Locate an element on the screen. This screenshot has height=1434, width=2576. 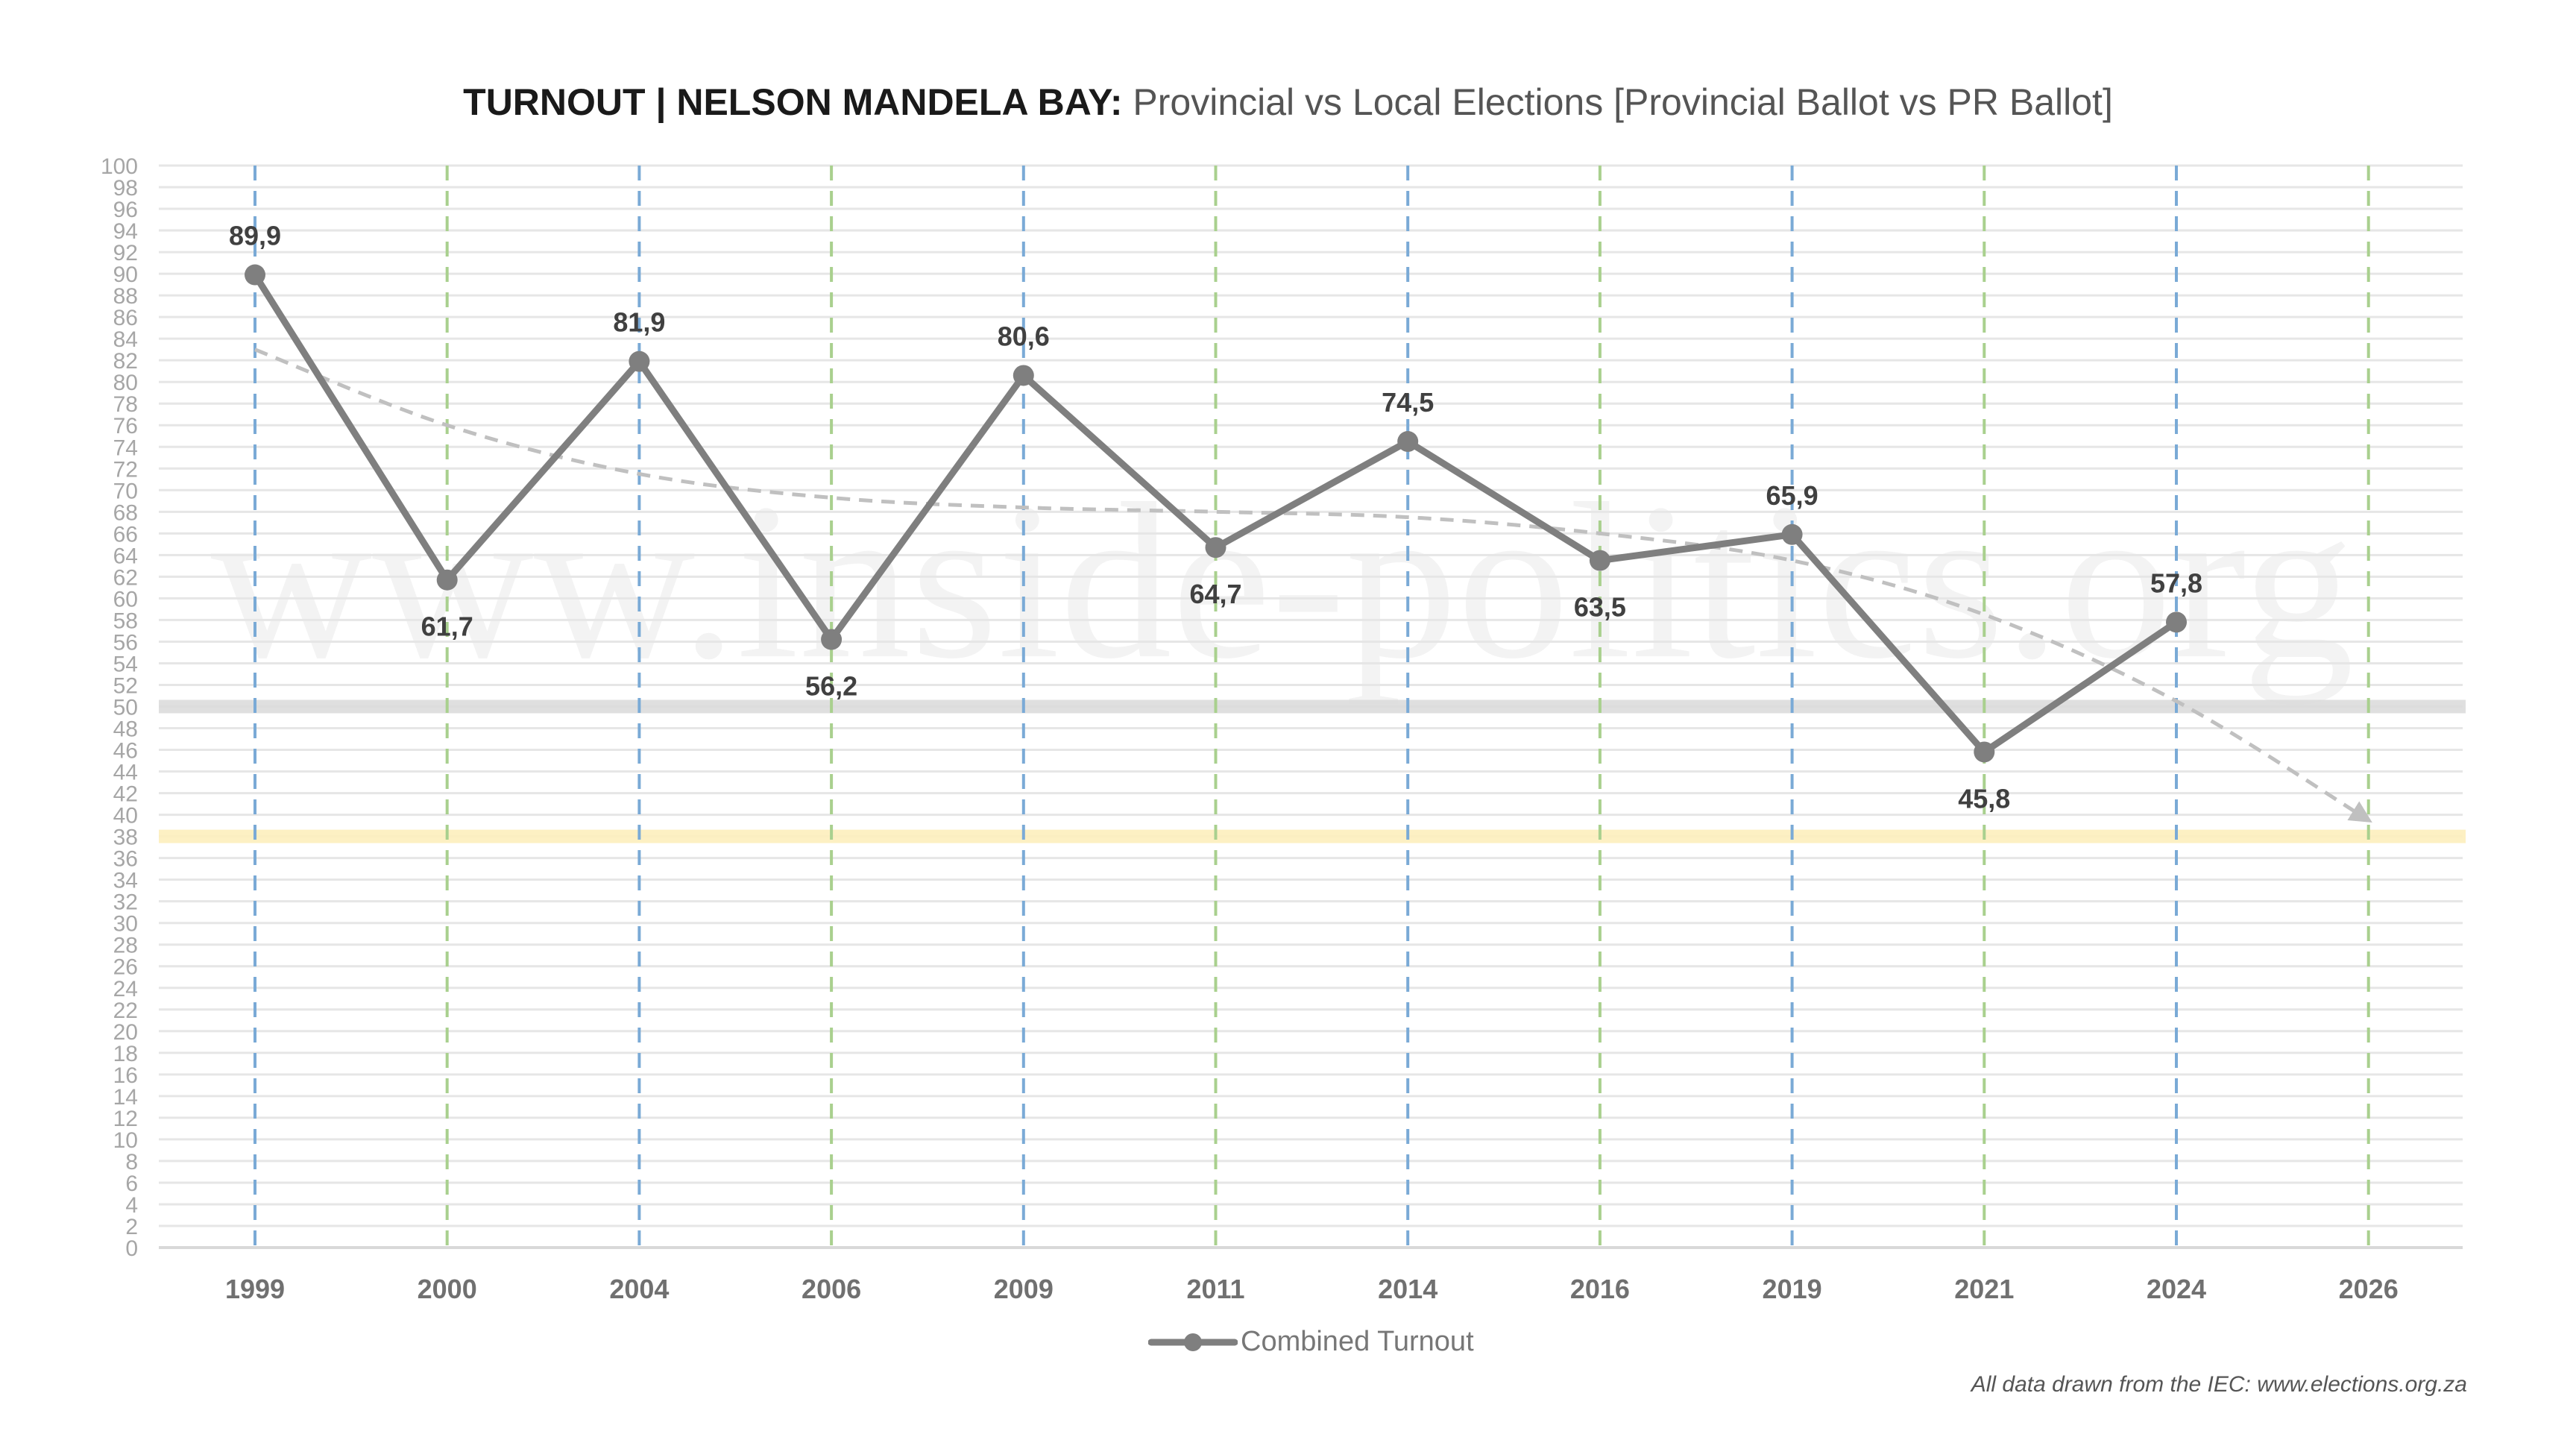
y-tick-label: 84 is located at coordinates (125, 339).